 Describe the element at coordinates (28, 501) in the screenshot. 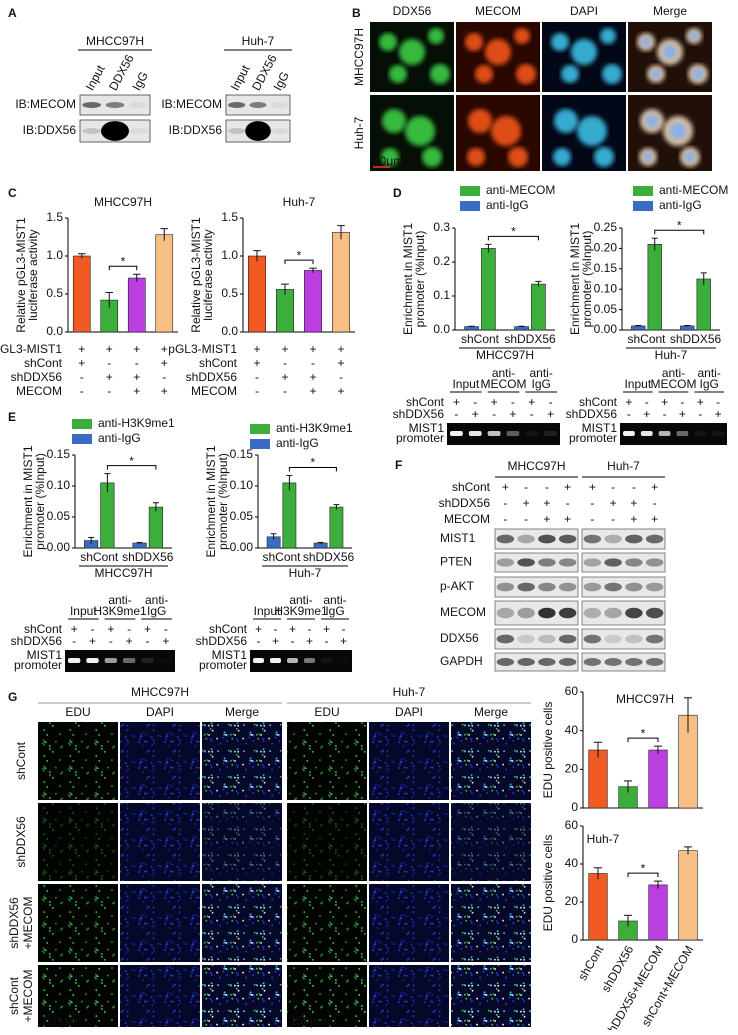

I see `y-axis-label: Enrichment in MIST1` at that location.